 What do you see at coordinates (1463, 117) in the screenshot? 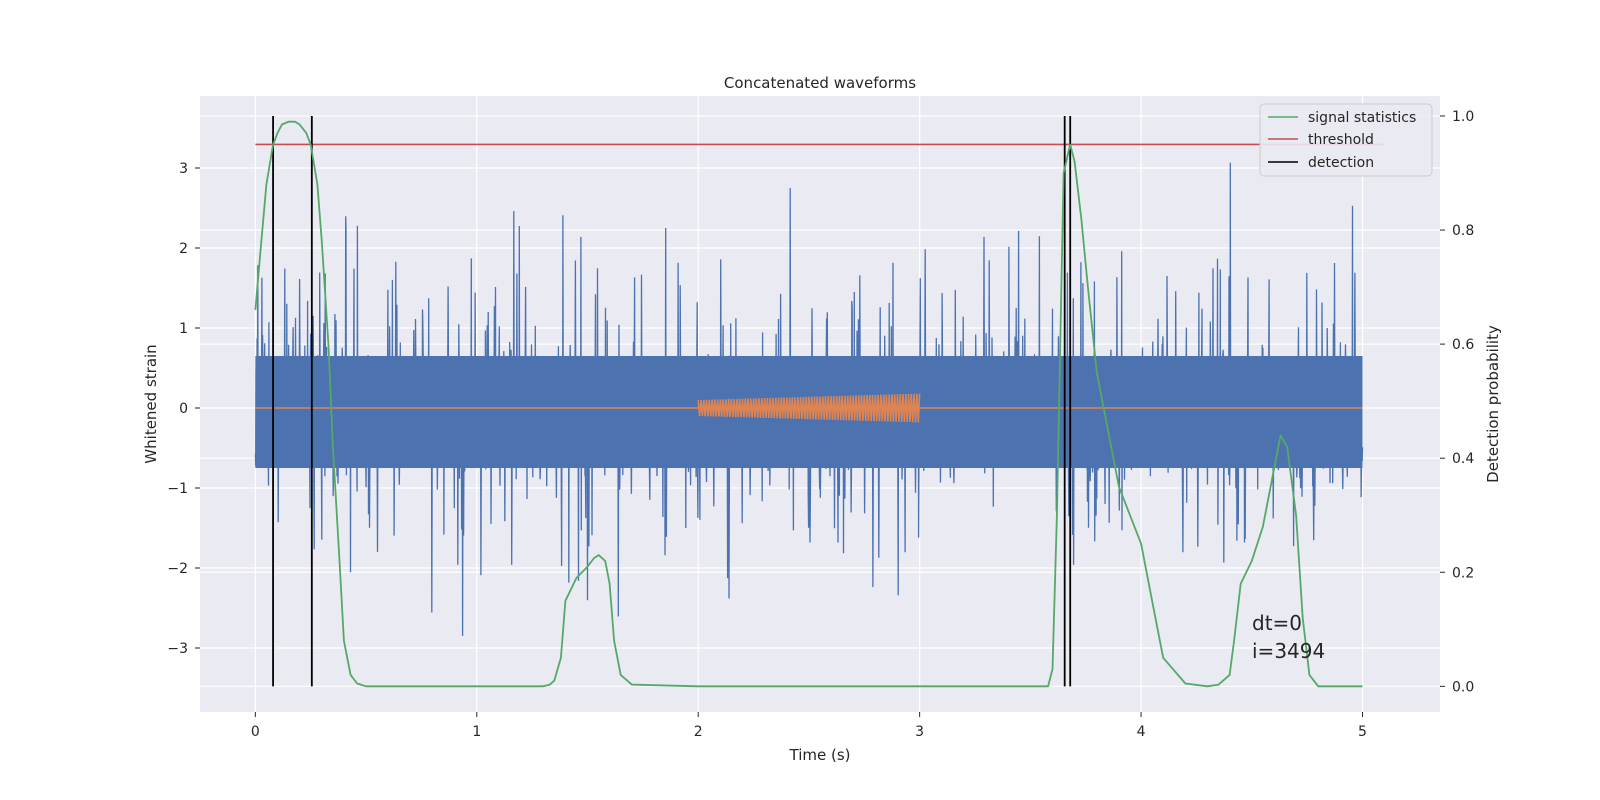
I see `y2-tick-label: 1.0` at bounding box center [1463, 117].